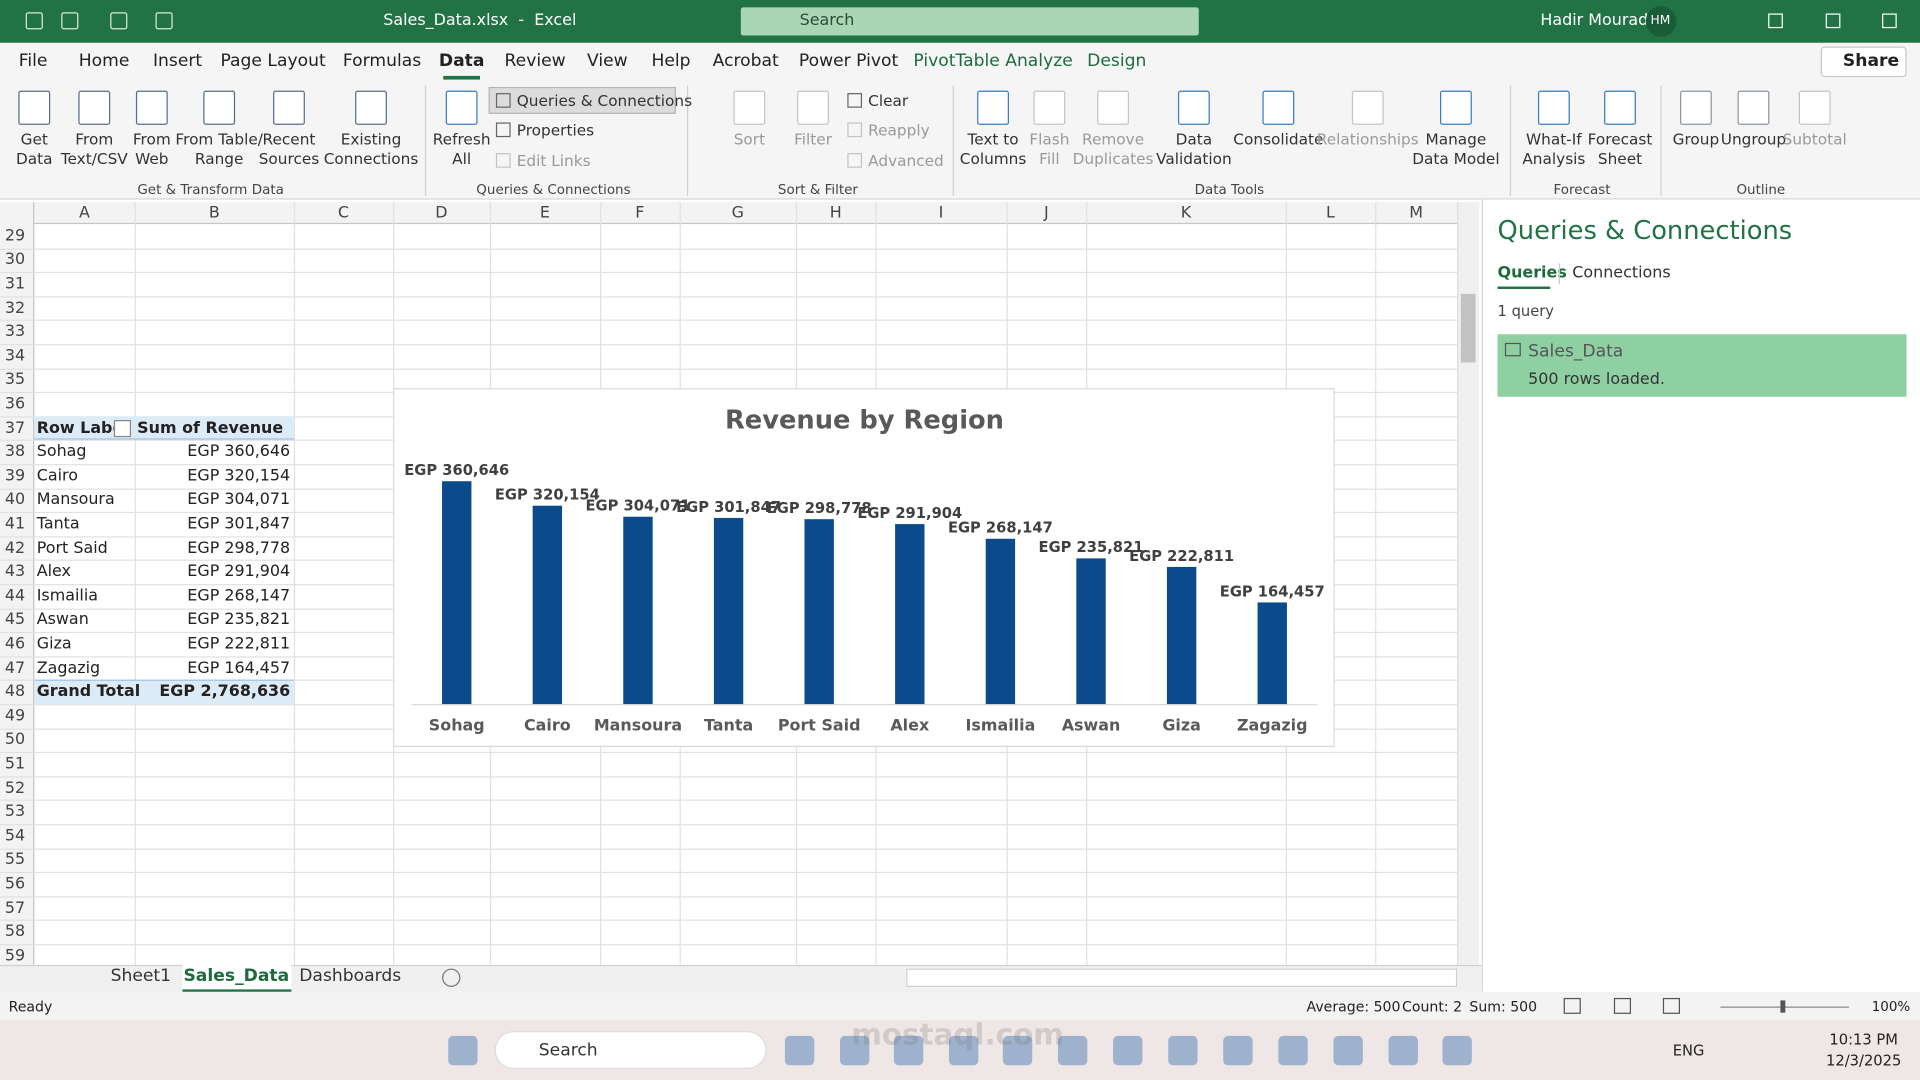  Describe the element at coordinates (993, 148) in the screenshot. I see `ribbon-button: Text to Columns` at that location.